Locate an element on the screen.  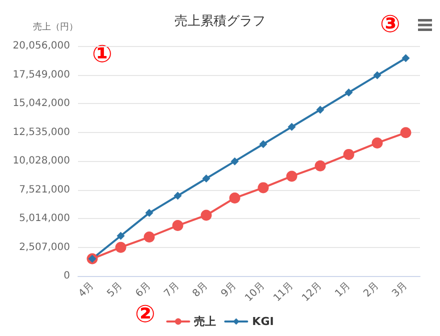
x-tick-label: 1月 is located at coordinates (343, 290).